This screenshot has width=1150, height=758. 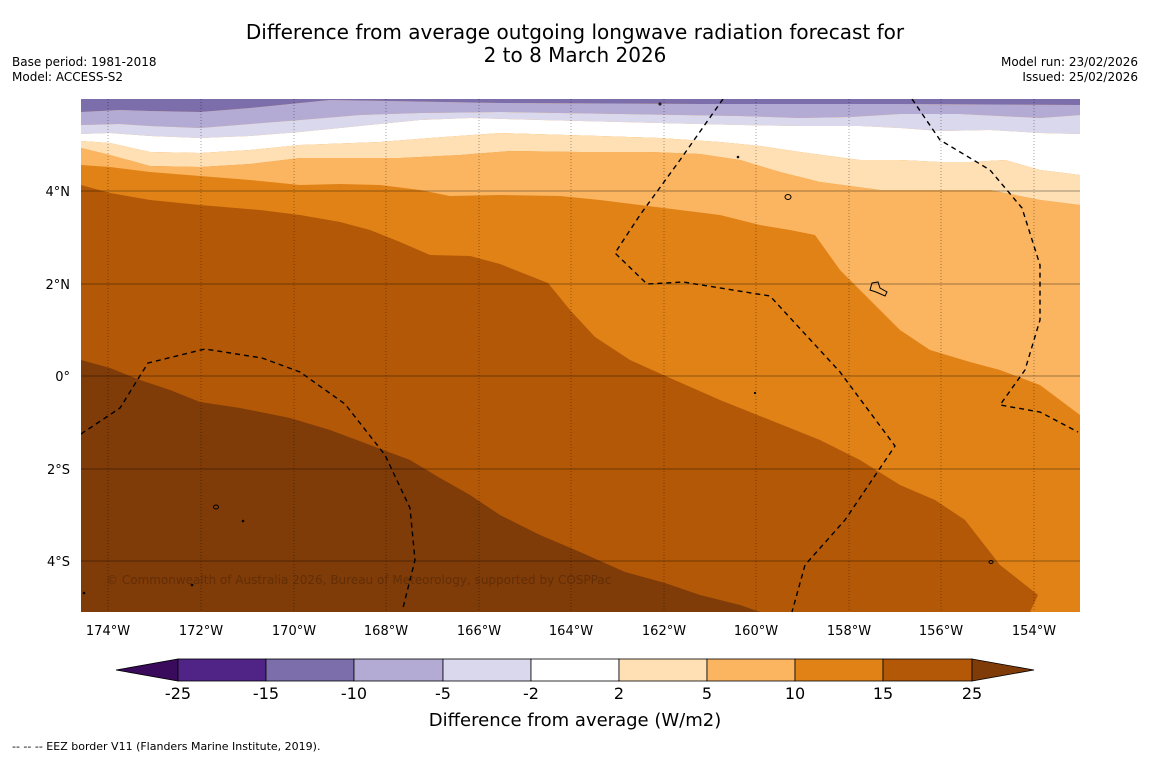 What do you see at coordinates (58, 470) in the screenshot?
I see `lat-tick-label: 2°S` at bounding box center [58, 470].